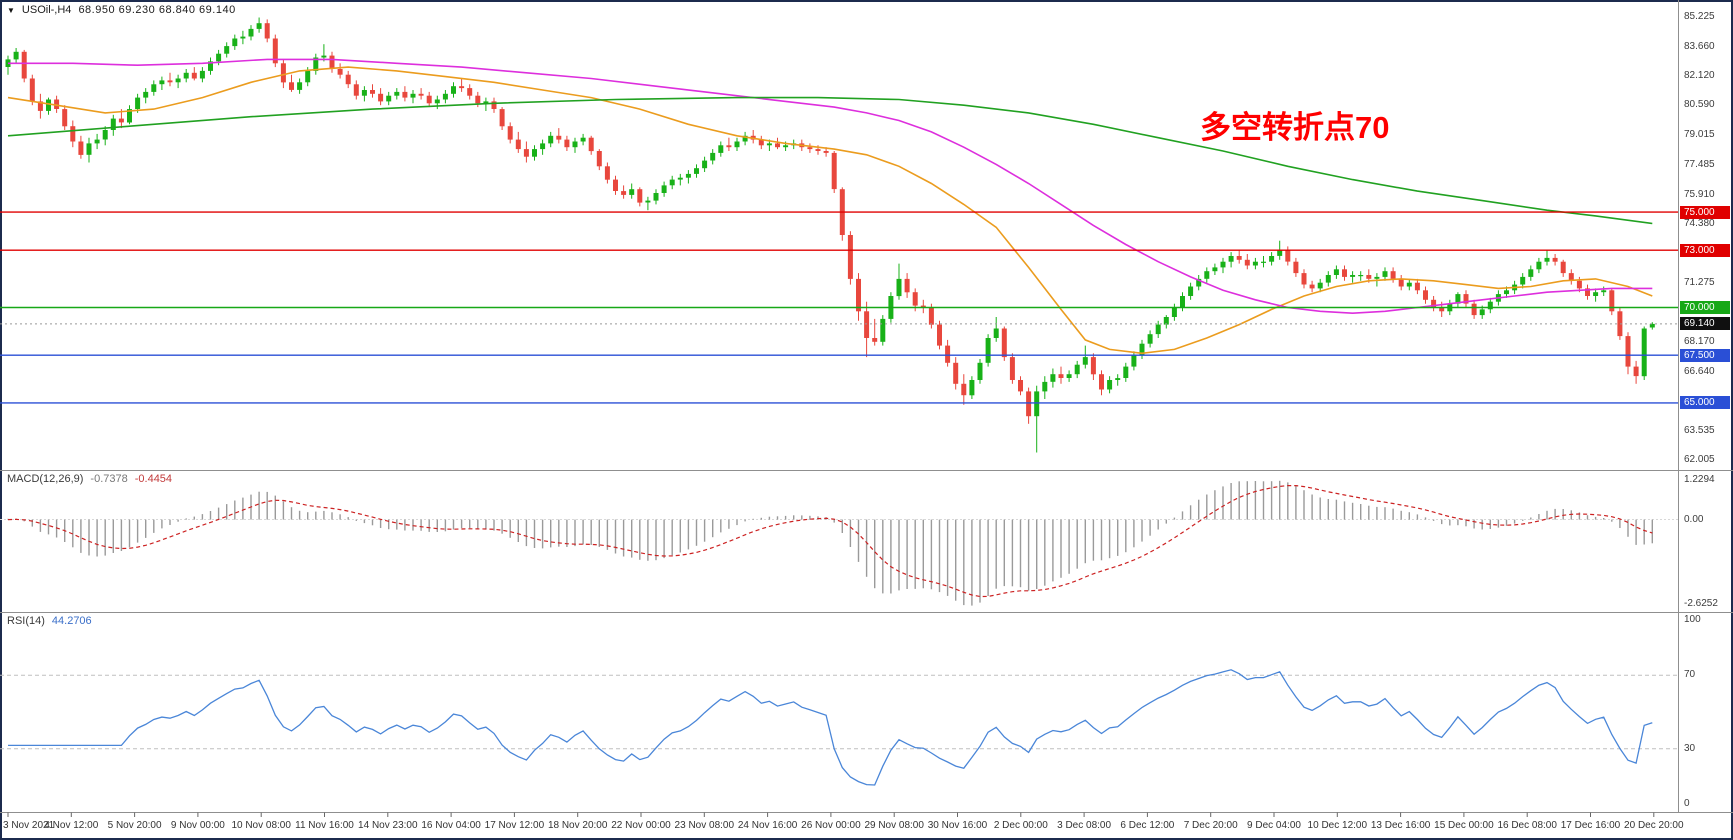 The width and height of the screenshot is (1733, 840). I want to click on time-label: 18 Nov 20:00, so click(577, 825).